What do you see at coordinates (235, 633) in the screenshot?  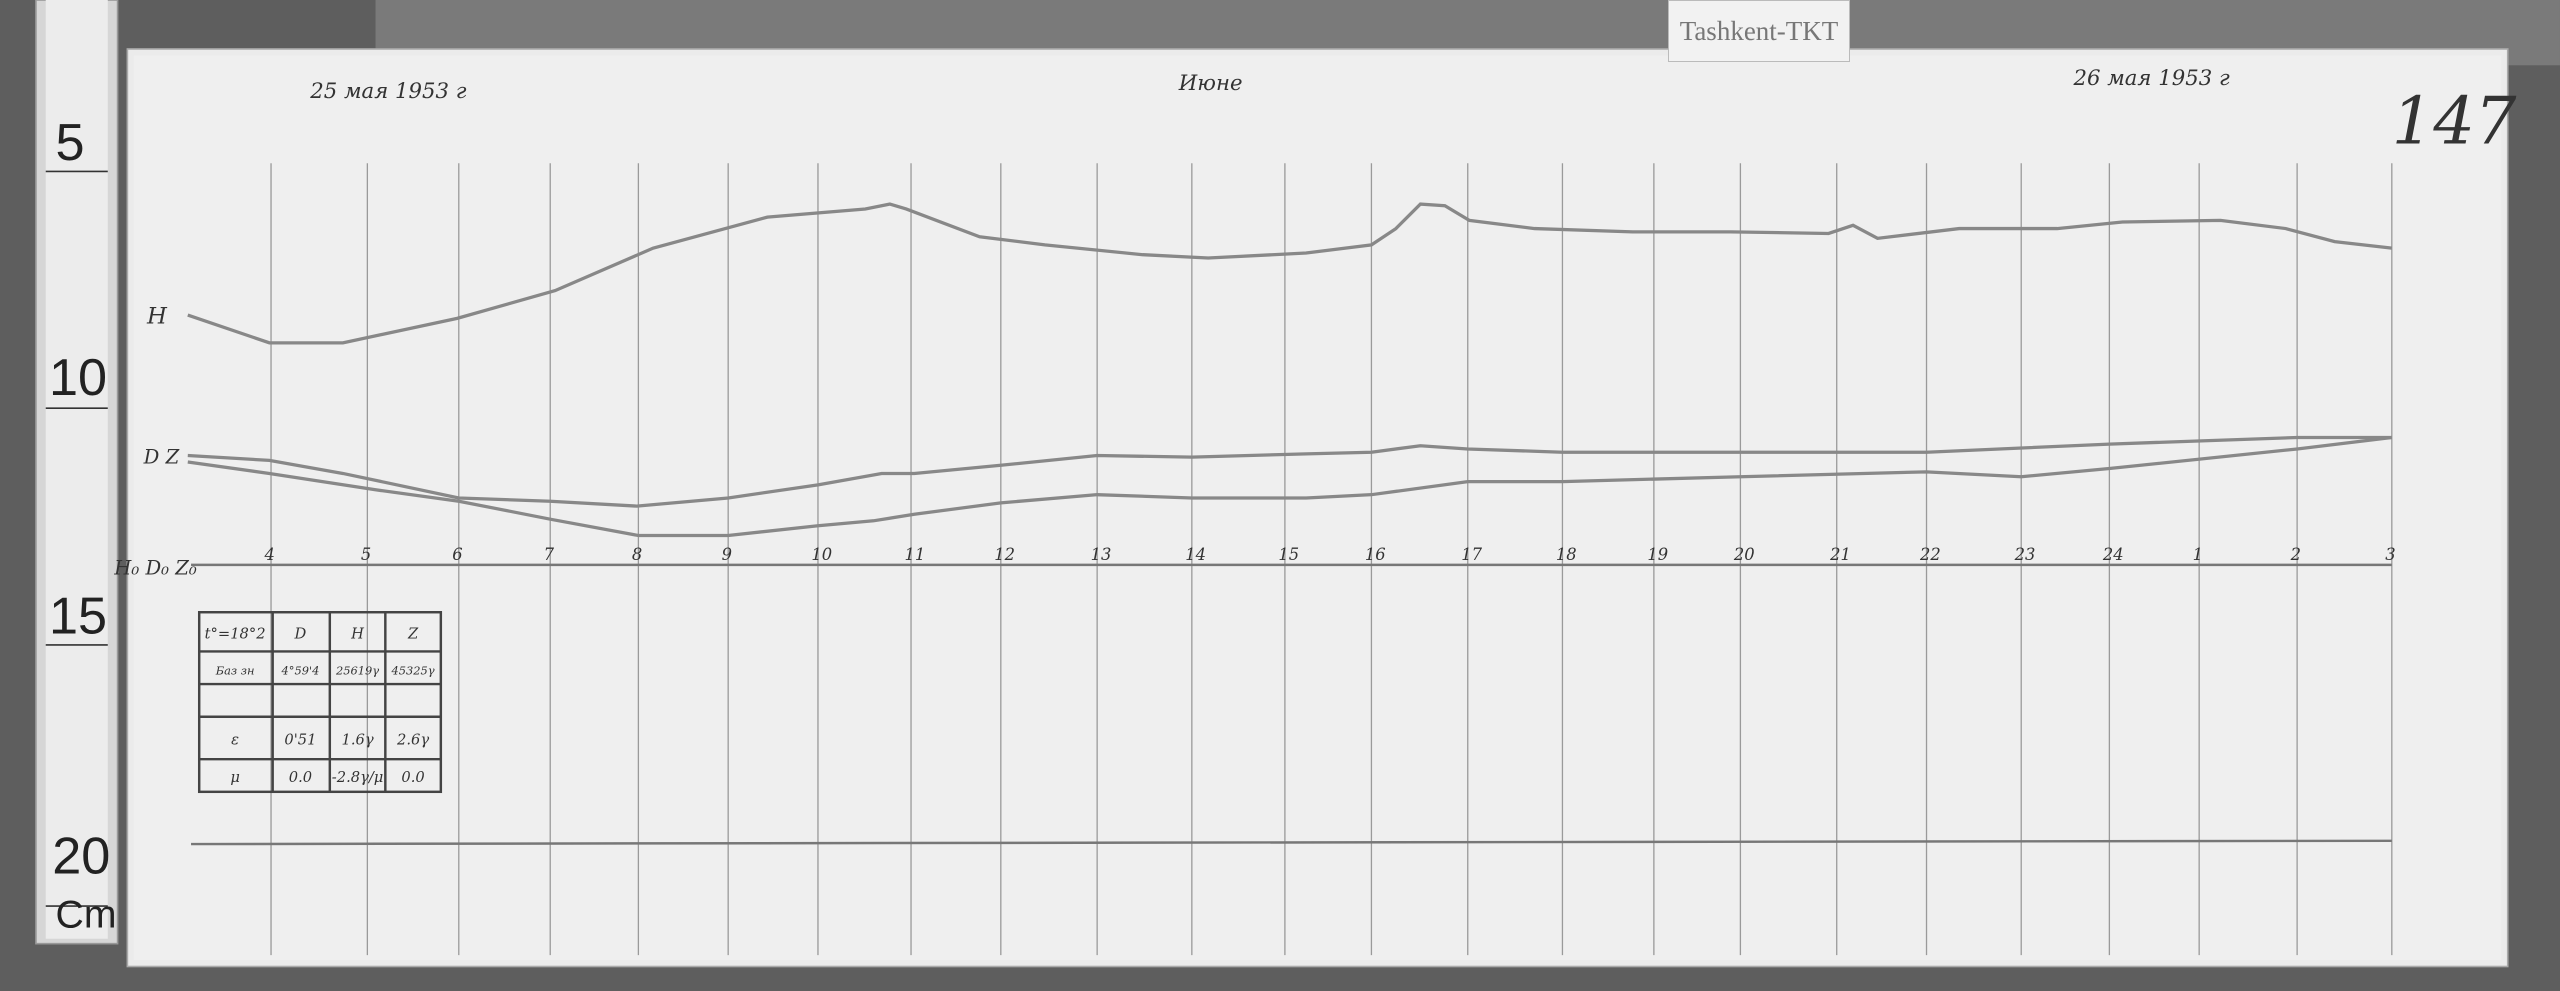 I see `table-cell: t°=18°2` at bounding box center [235, 633].